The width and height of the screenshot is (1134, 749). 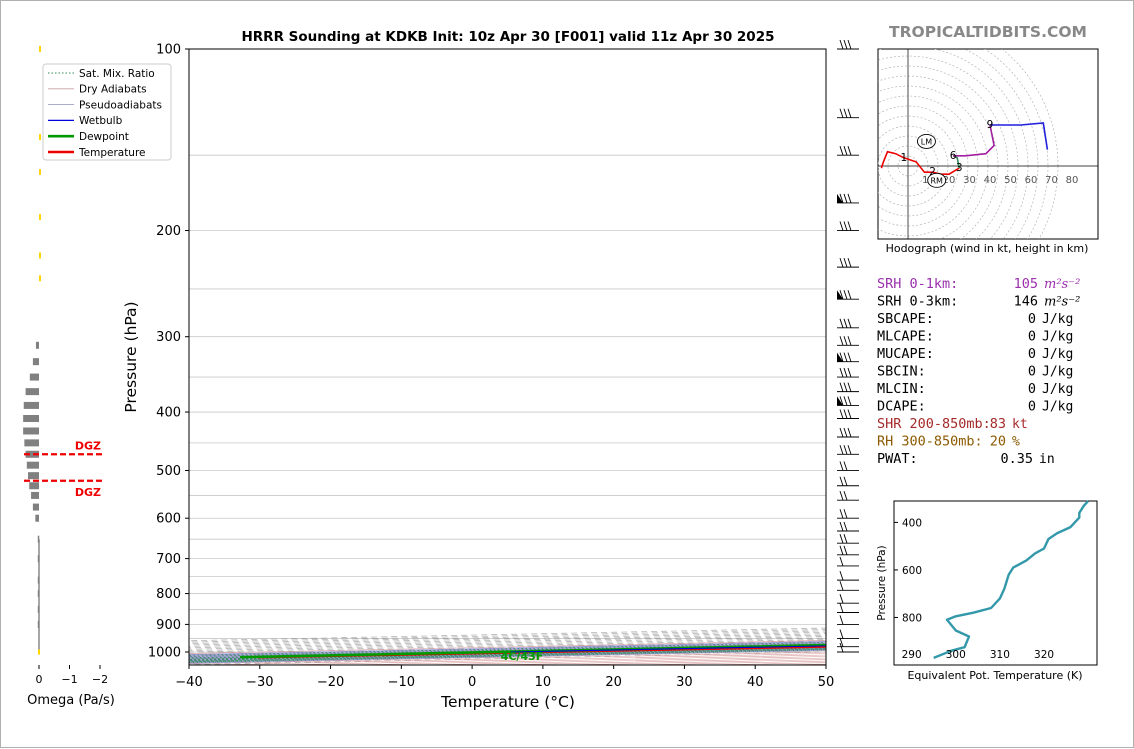 I want to click on theta-e-x-tick-label: 290, so click(x=912, y=655).